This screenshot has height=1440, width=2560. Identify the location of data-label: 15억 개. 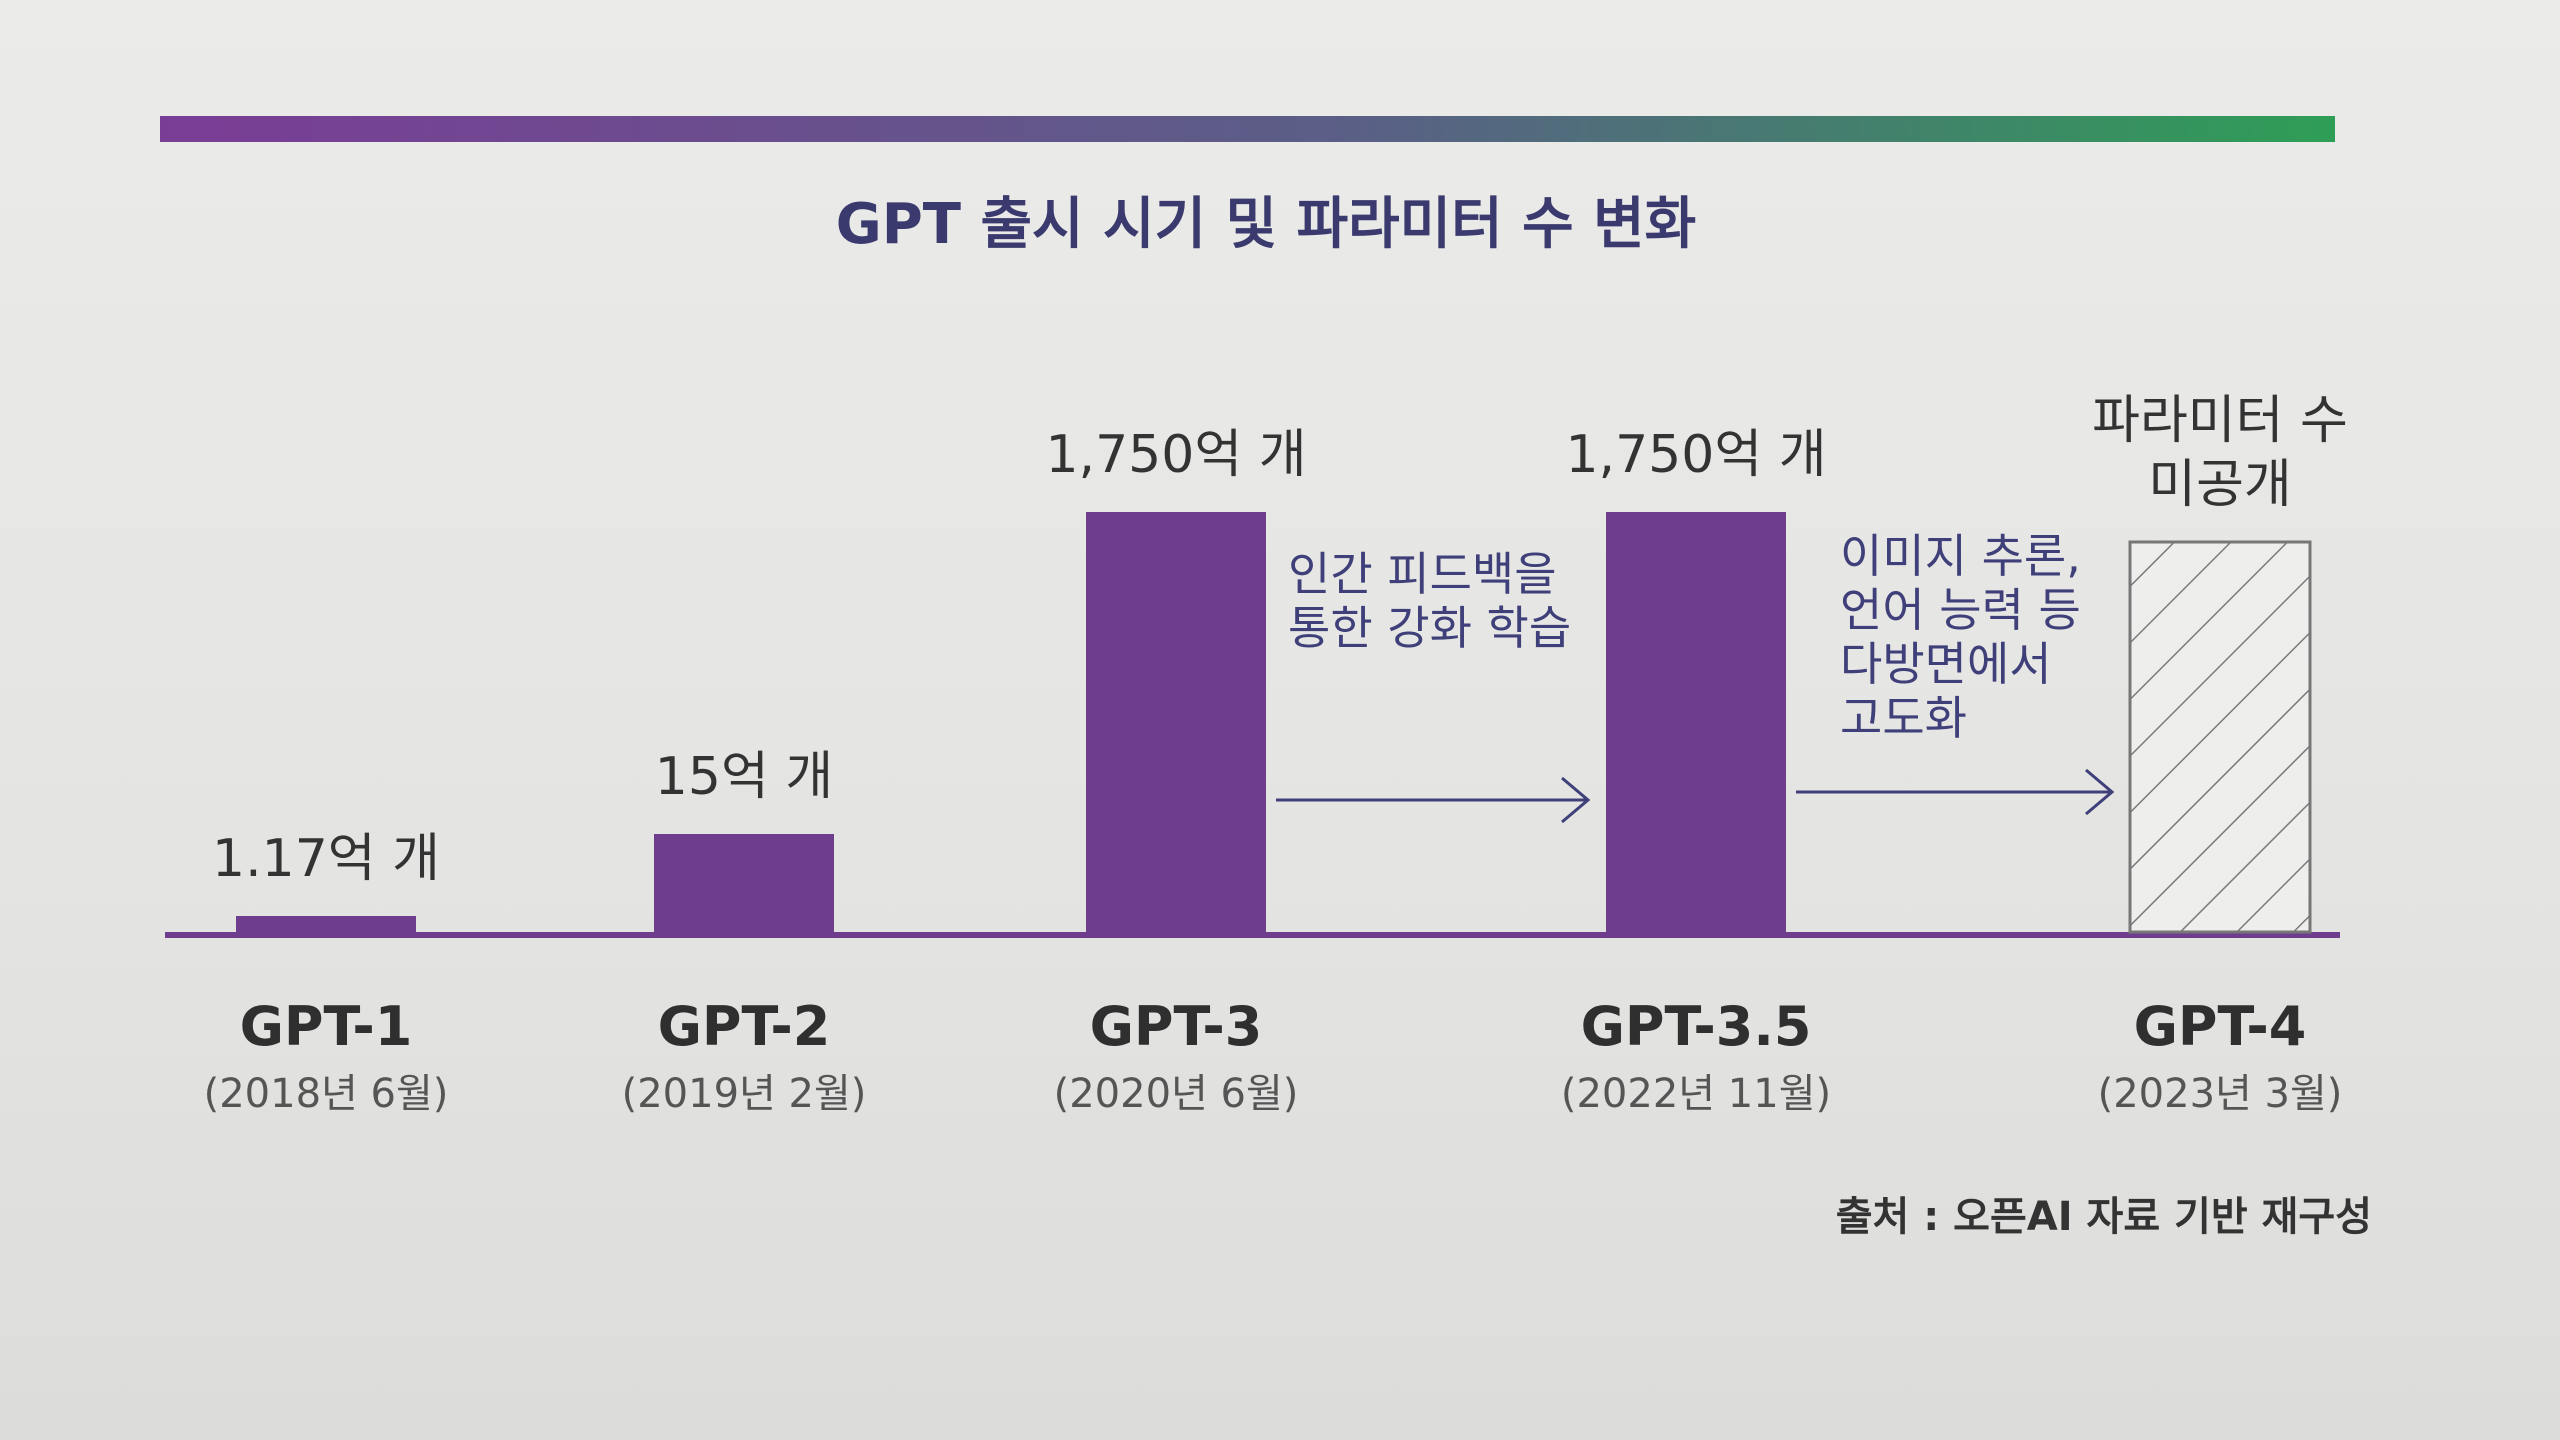
(744, 777).